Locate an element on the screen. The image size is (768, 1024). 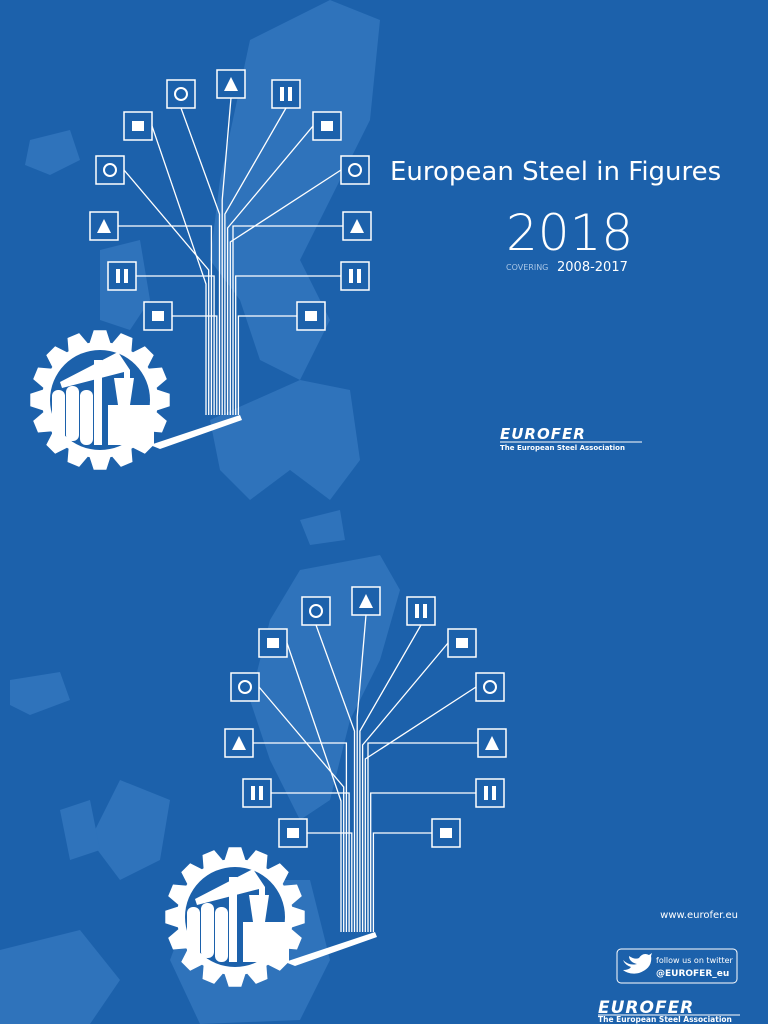
website: www.eurofer.eu is located at coordinates (699, 915).